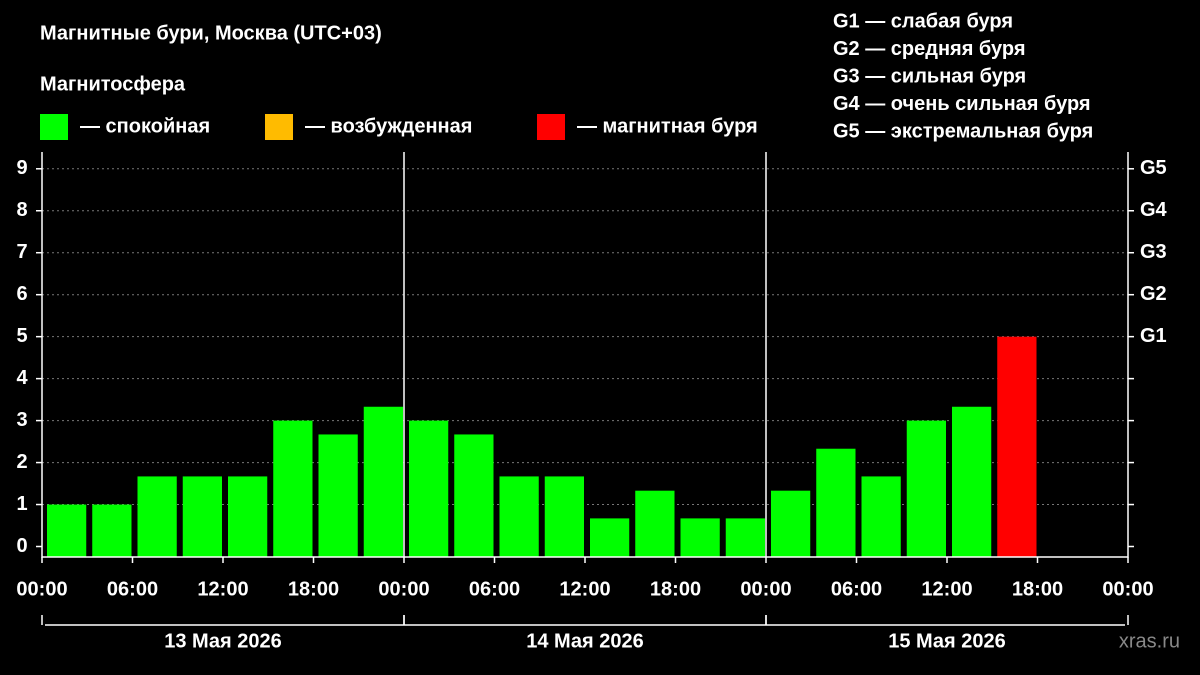 The width and height of the screenshot is (1200, 675). Describe the element at coordinates (21, 294) in the screenshot. I see `y-tick-label: 6` at that location.